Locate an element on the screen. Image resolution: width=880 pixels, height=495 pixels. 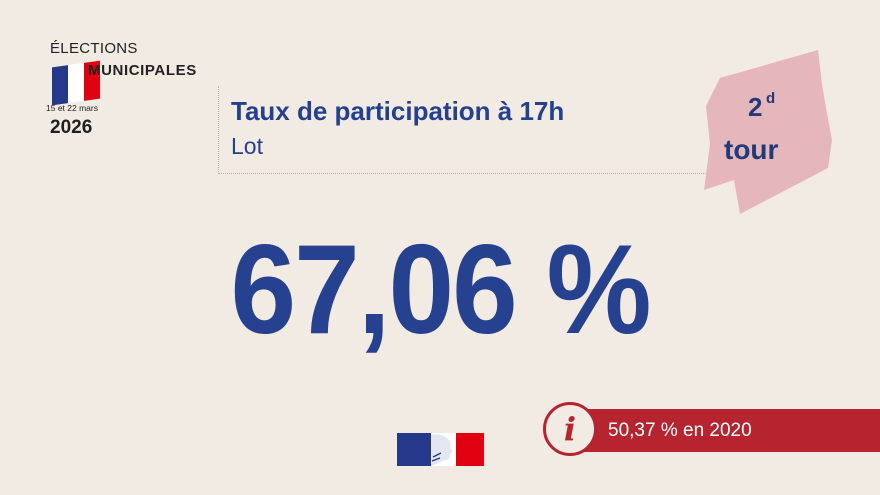
info-icon-glyph: i is located at coordinates (570, 429).